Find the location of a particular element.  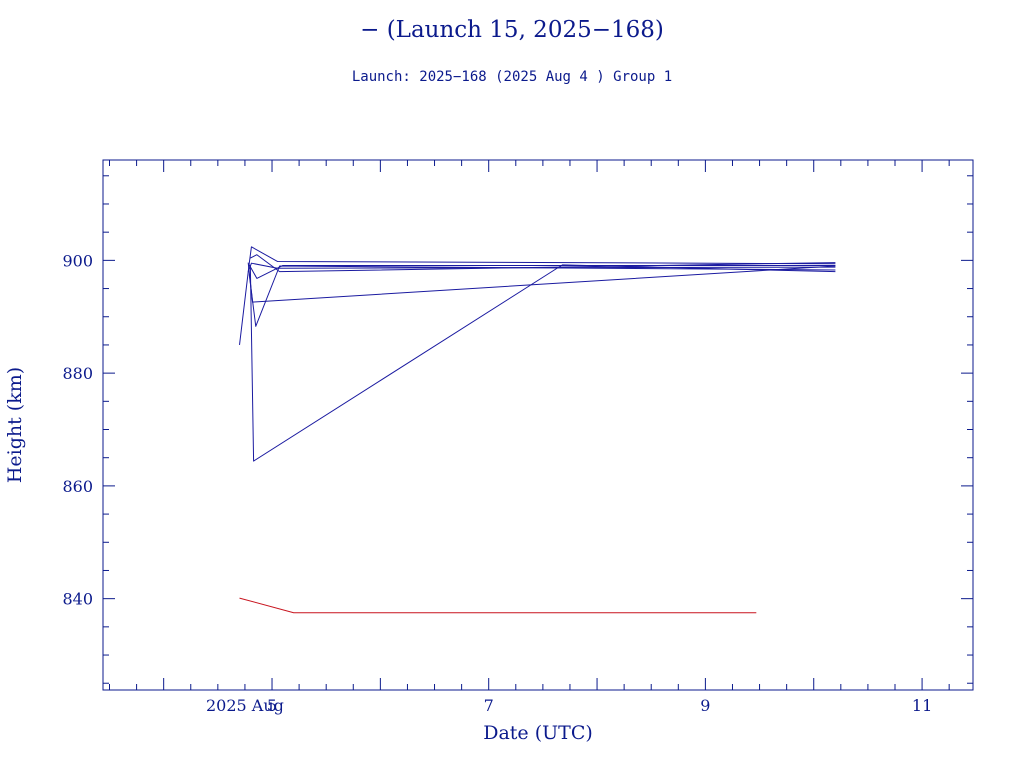

x-tick-label: 7 is located at coordinates (489, 705).